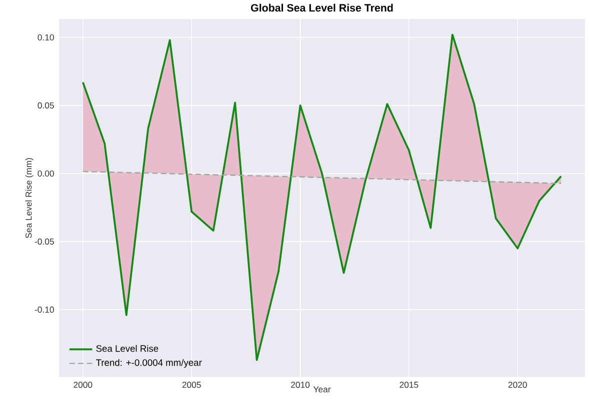 The height and width of the screenshot is (401, 590). What do you see at coordinates (83, 385) in the screenshot?
I see `x-tick-label: 2000` at bounding box center [83, 385].